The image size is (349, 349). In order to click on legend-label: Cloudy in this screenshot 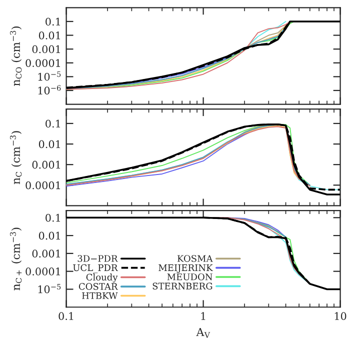, I will do `click(102, 278)`.